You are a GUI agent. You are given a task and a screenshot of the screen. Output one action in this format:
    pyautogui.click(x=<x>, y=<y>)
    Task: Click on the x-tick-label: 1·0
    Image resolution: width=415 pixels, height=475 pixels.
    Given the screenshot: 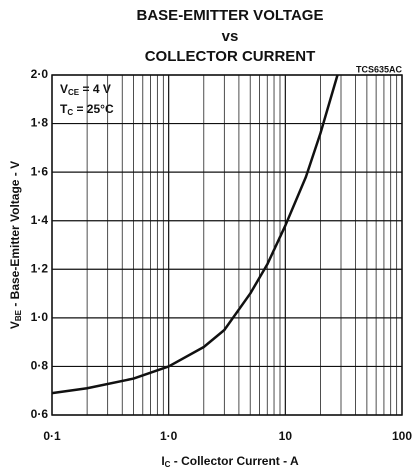 What is the action you would take?
    pyautogui.click(x=169, y=436)
    